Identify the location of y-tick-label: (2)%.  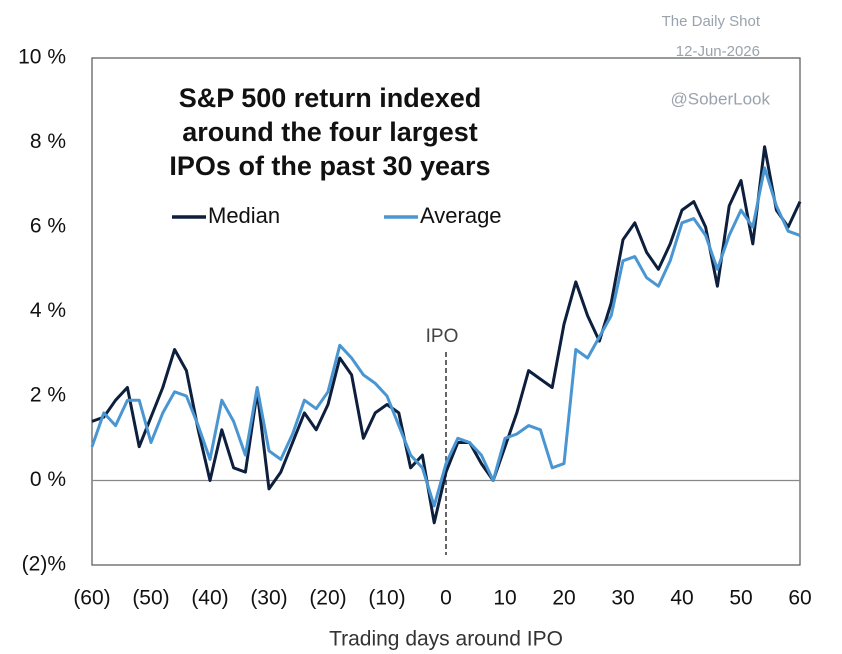
(44, 564).